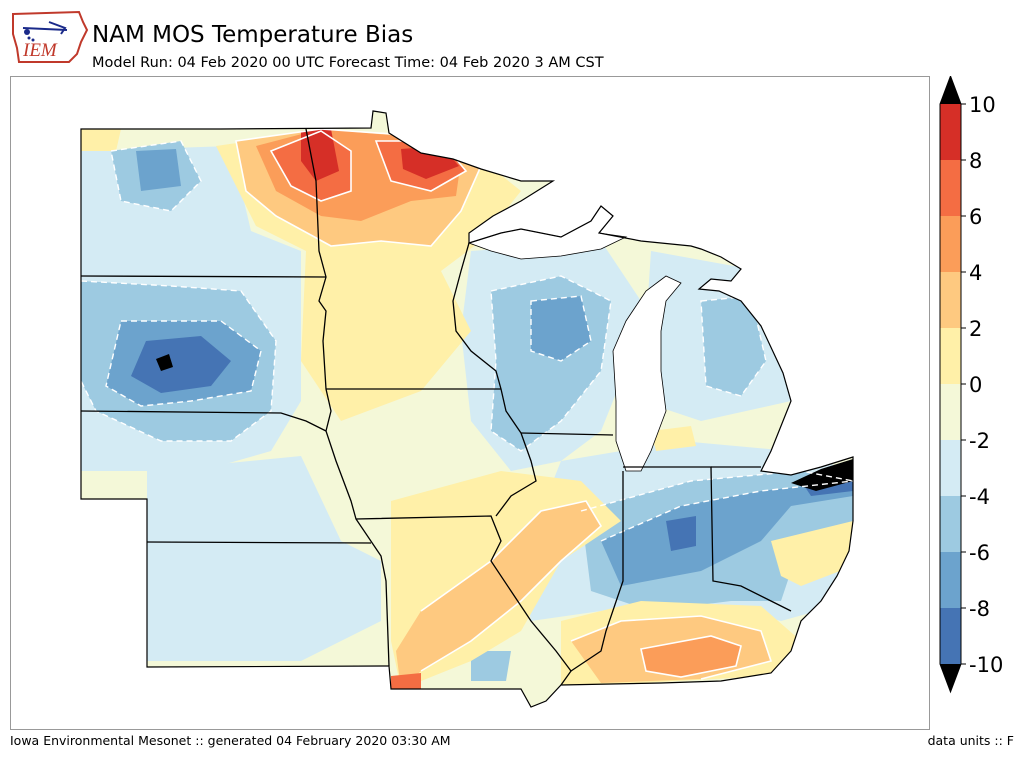 The image size is (1024, 768). Describe the element at coordinates (950, 90) in the screenshot. I see `colorbar-over-arrow` at that location.